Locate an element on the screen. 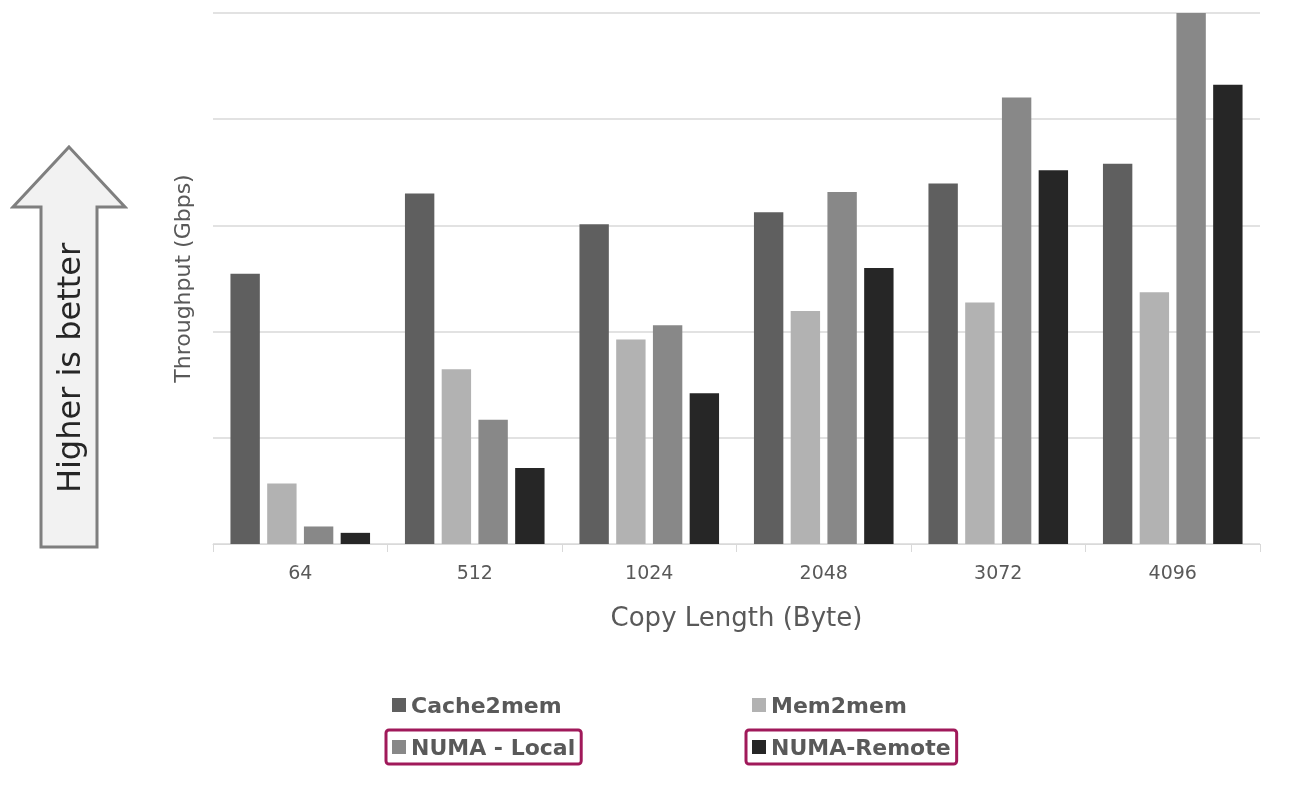  y-axis-title: Throughput (Gbps) is located at coordinates (182, 279).